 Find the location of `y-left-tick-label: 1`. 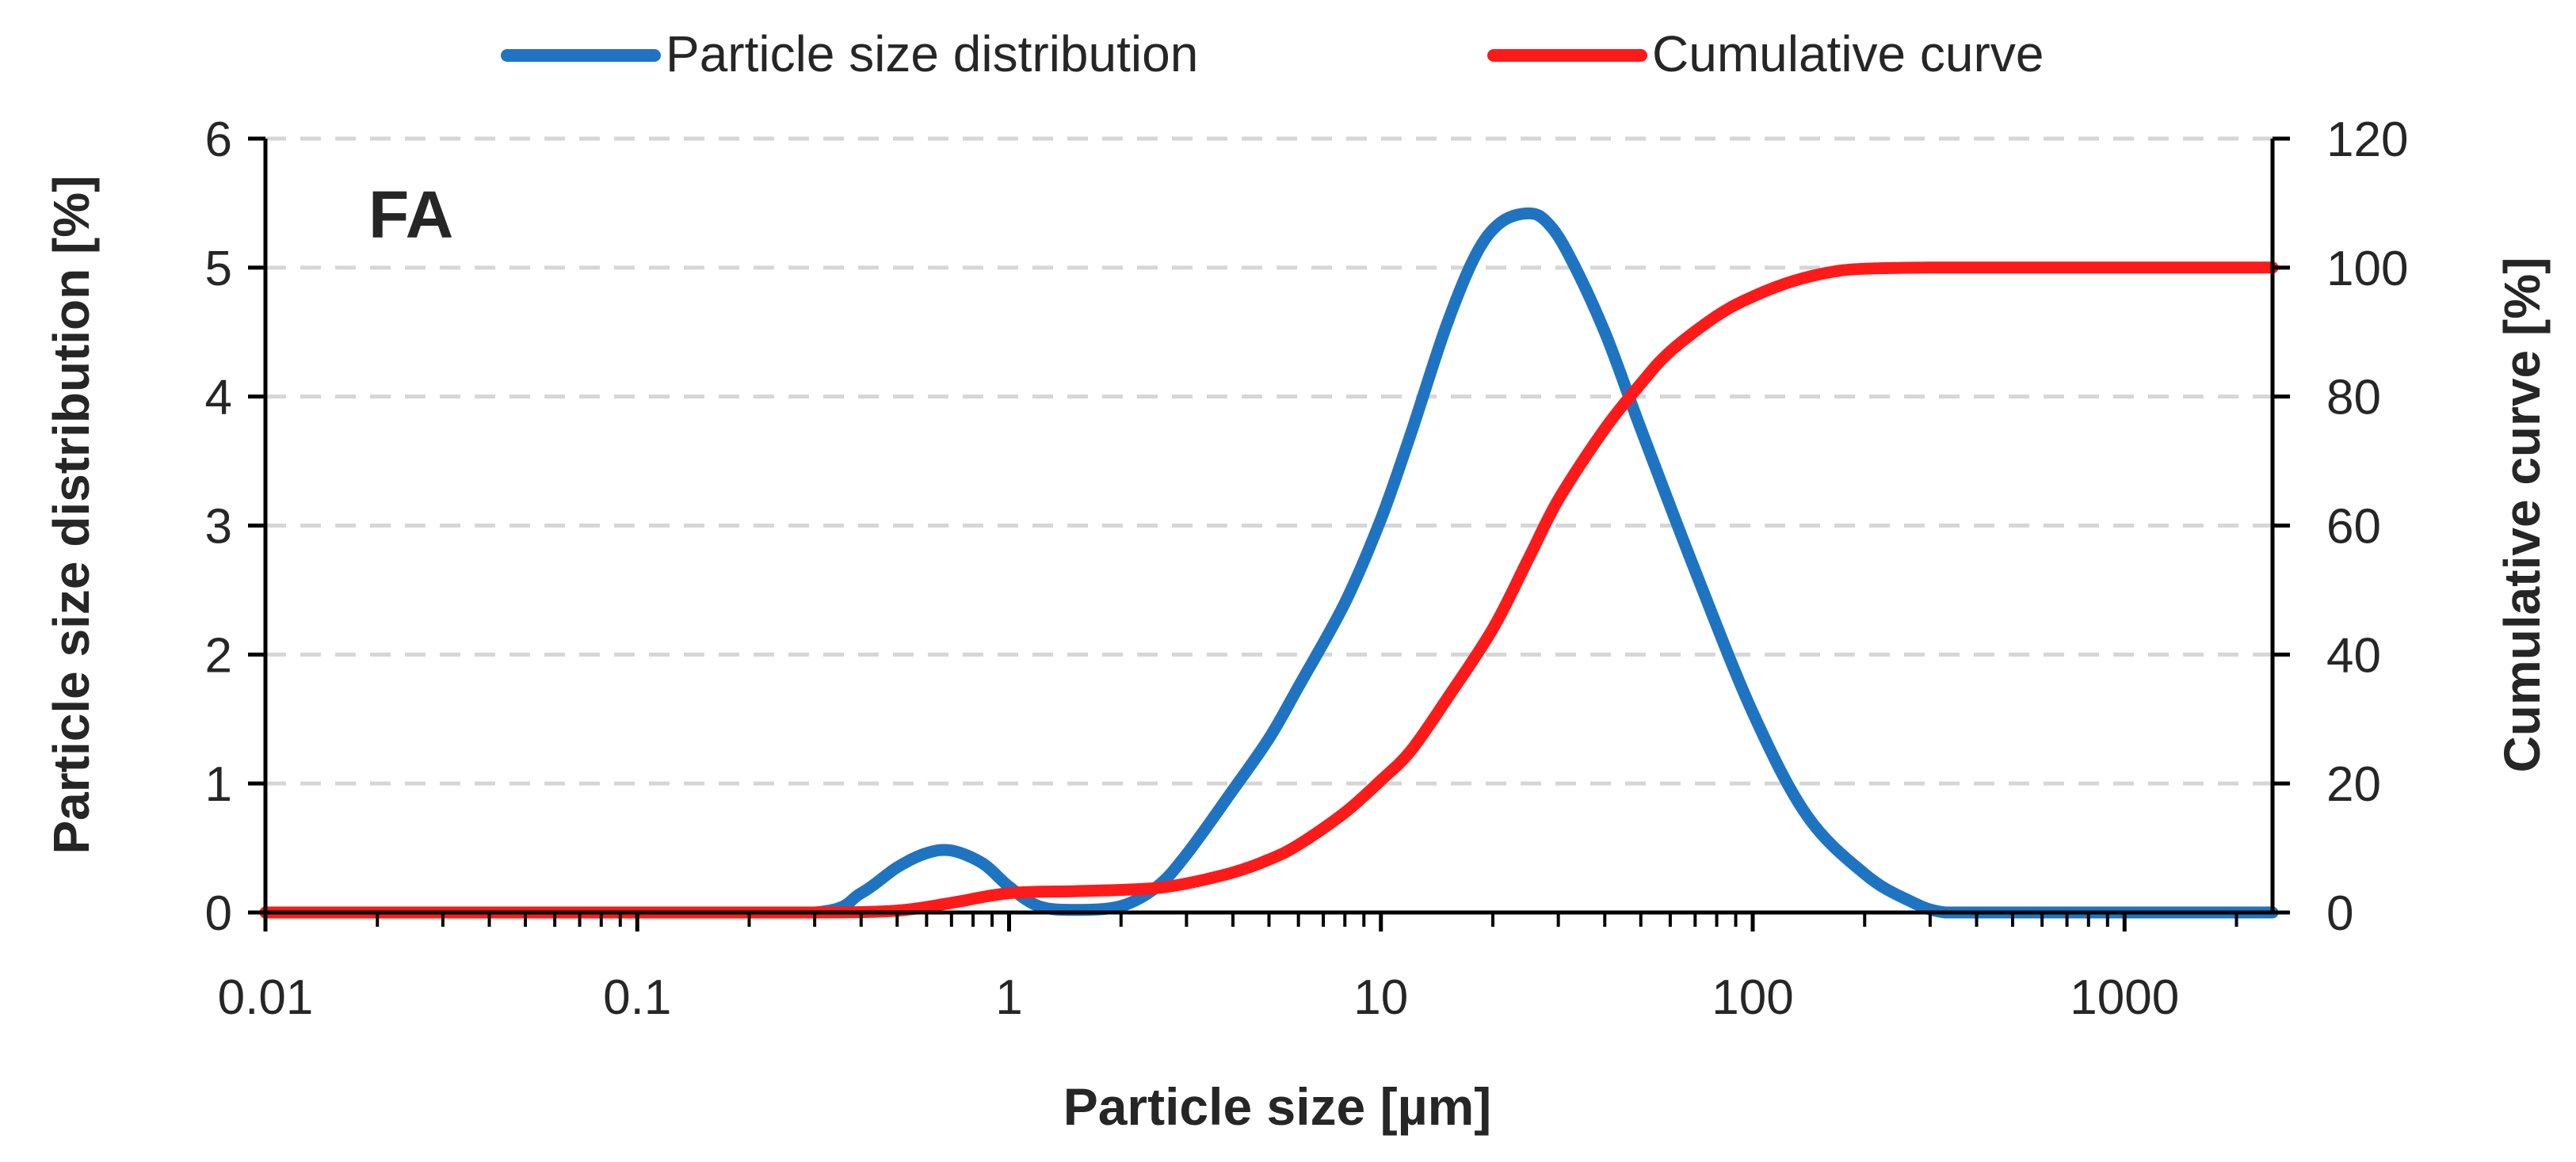

y-left-tick-label: 1 is located at coordinates (218, 784).